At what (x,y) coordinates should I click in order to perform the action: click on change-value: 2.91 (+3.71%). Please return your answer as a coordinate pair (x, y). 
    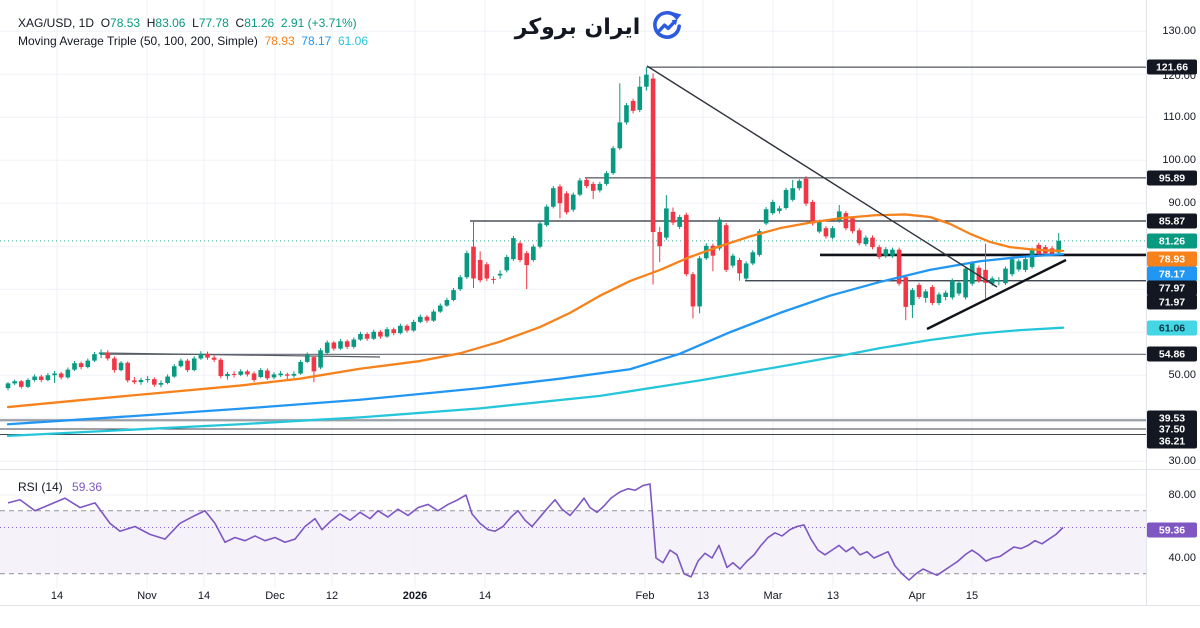
    Looking at the image, I should click on (318, 23).